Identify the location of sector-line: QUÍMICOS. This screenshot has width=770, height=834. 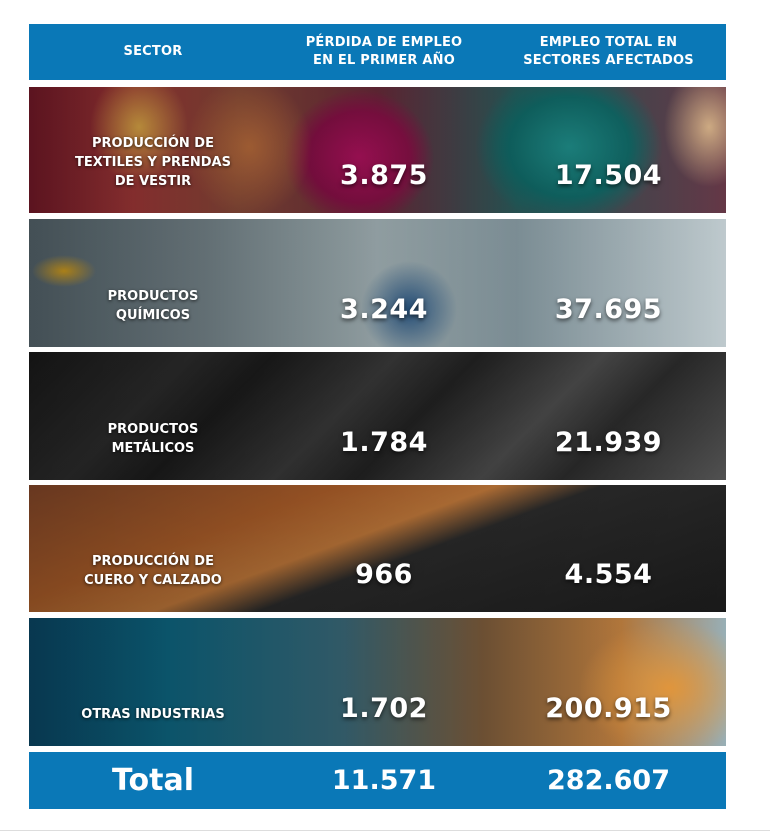
(153, 315).